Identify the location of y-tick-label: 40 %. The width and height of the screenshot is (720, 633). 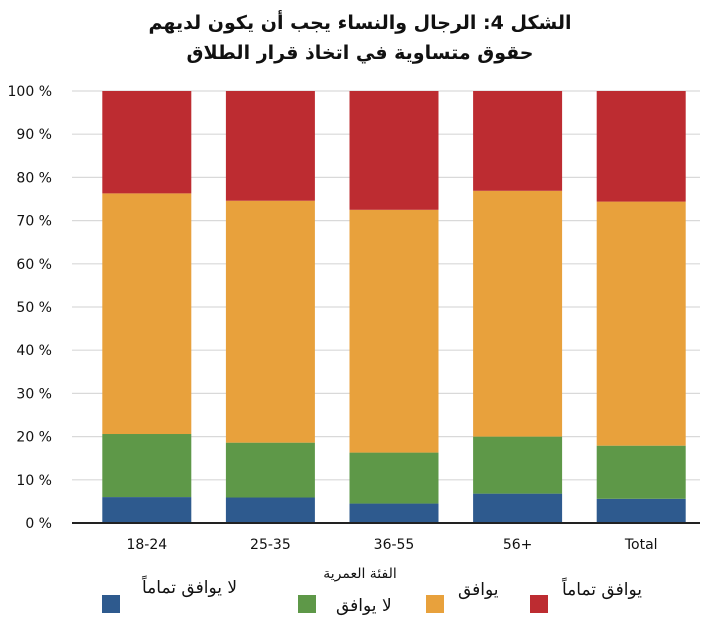
(34, 351).